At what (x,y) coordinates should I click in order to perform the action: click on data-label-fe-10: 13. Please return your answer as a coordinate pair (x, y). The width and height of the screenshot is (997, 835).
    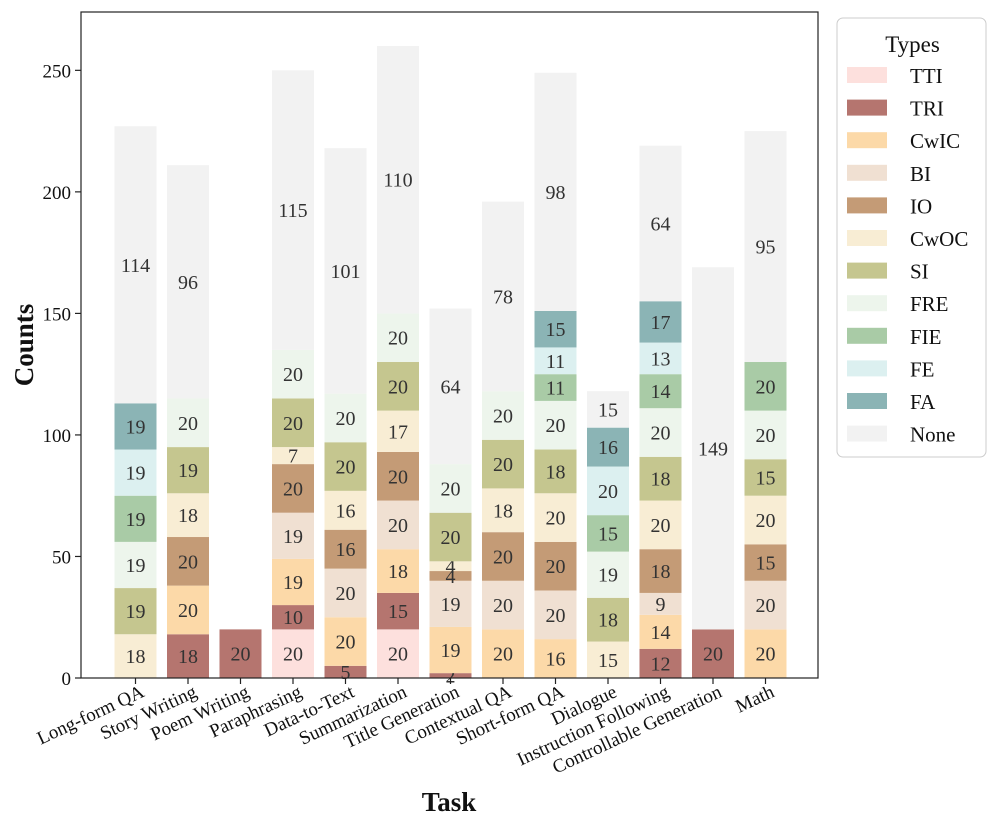
    Looking at the image, I should click on (661, 359).